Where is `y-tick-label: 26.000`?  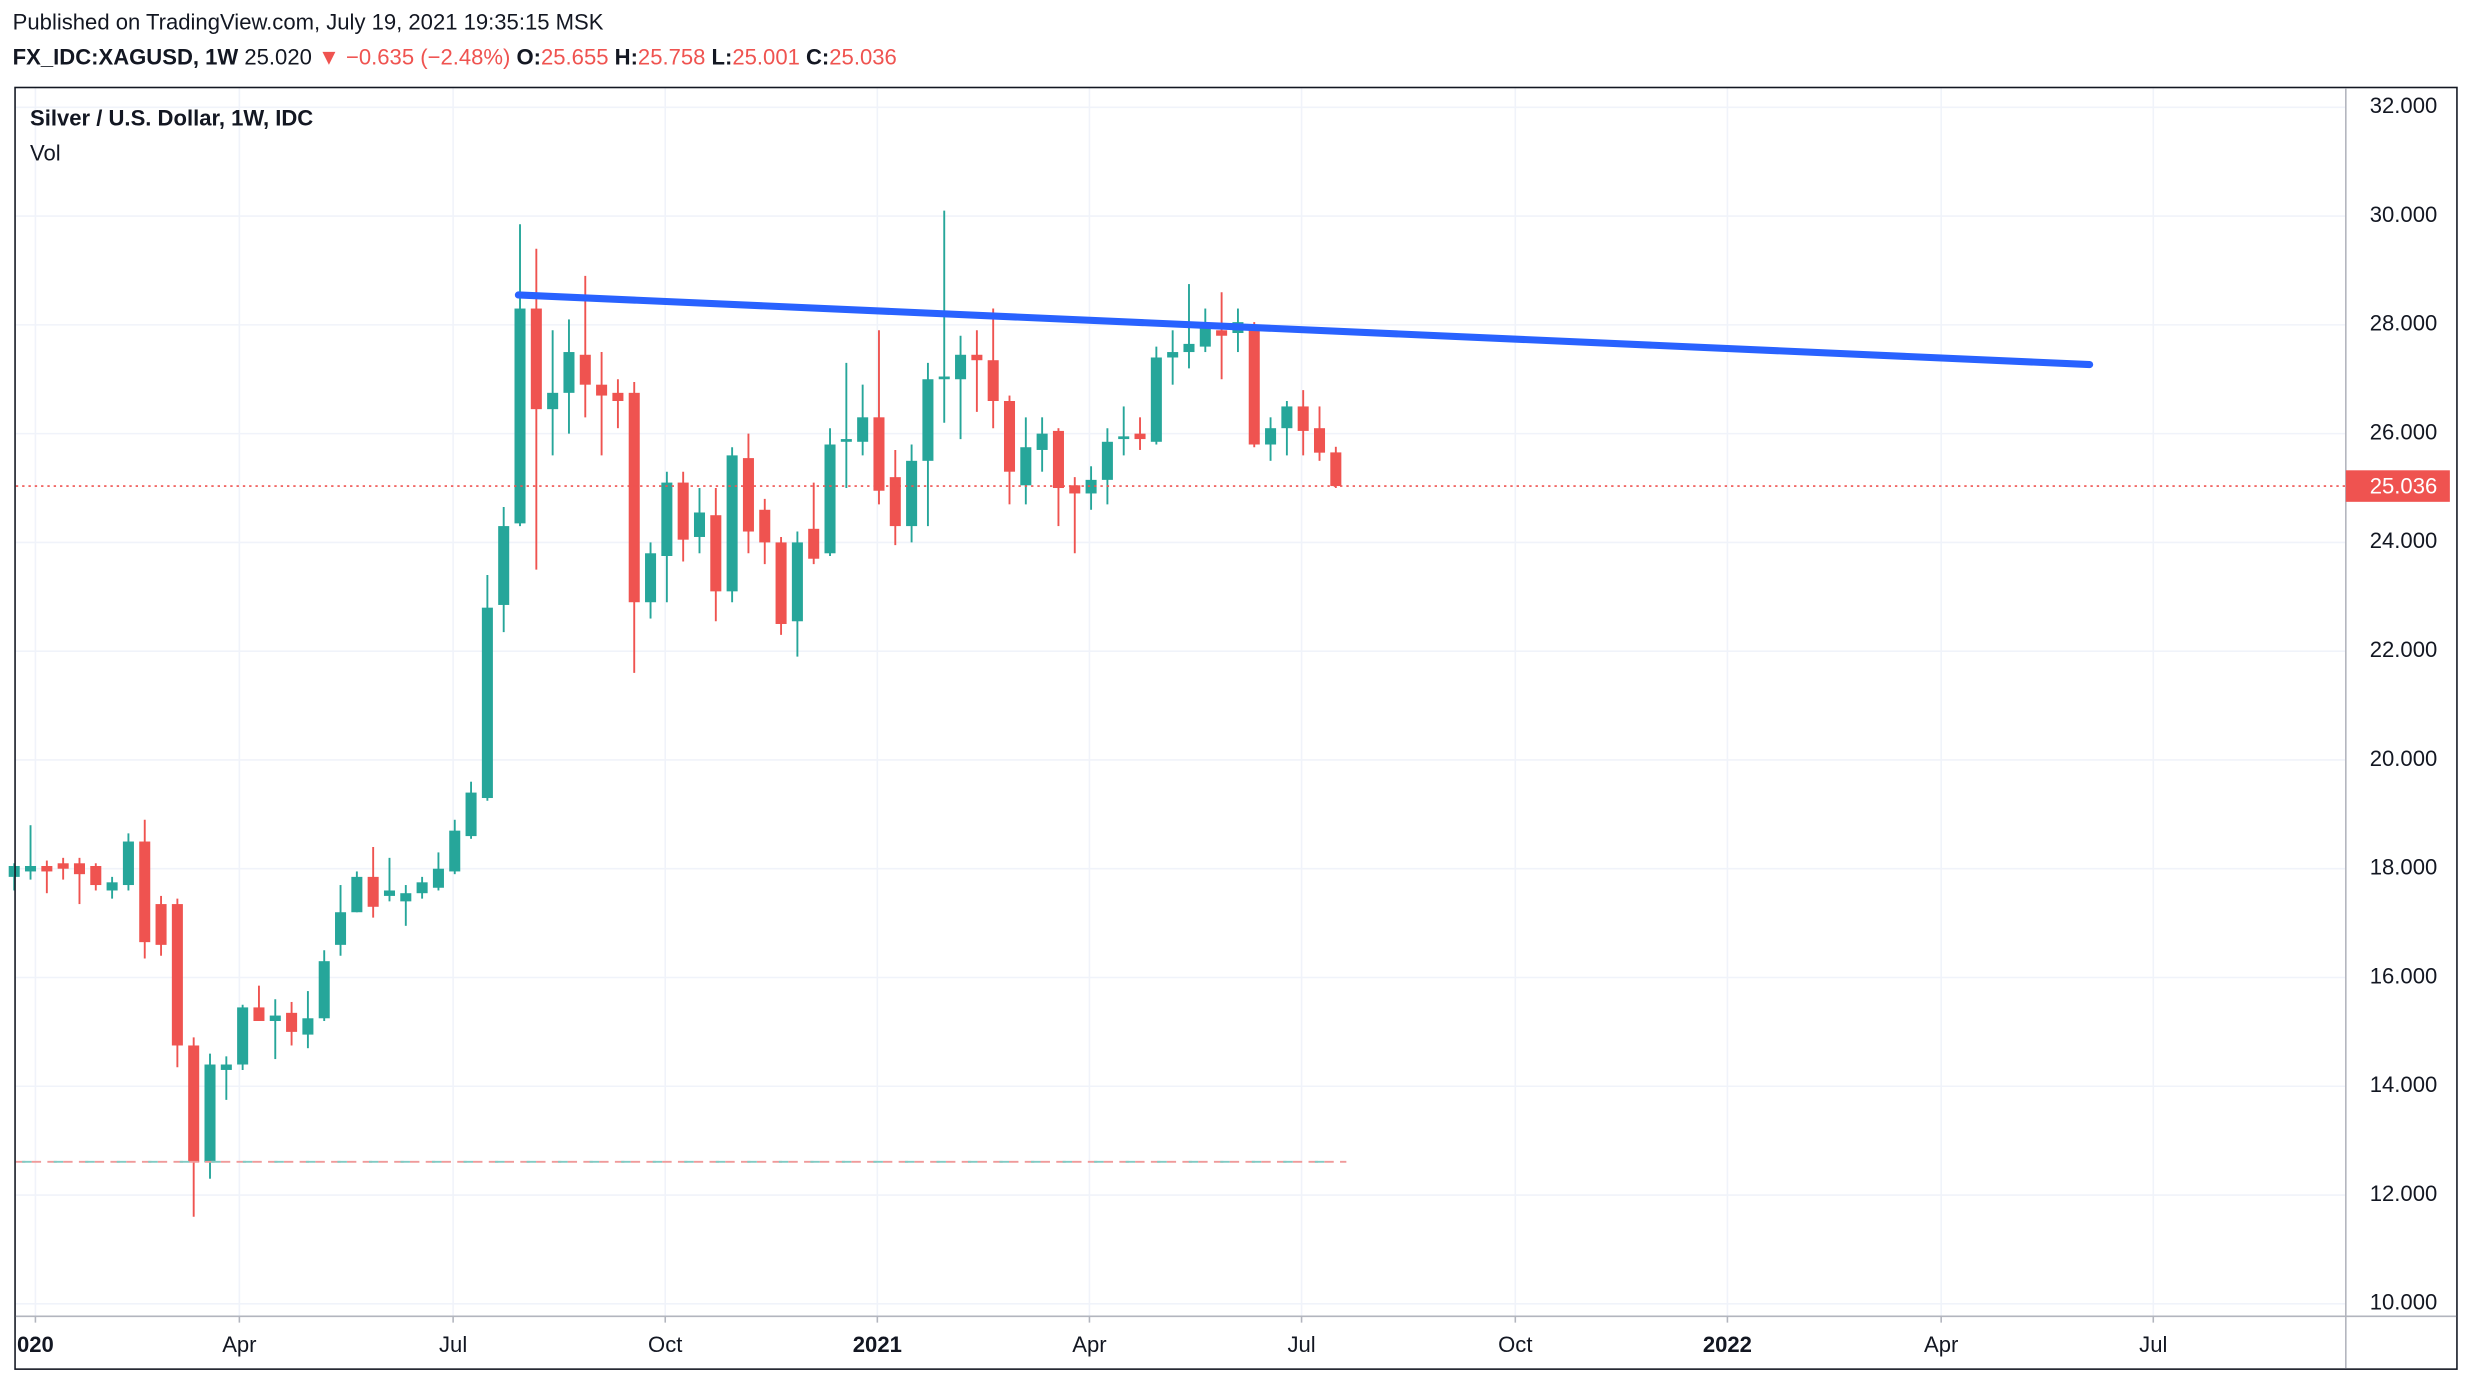
y-tick-label: 26.000 is located at coordinates (2403, 431).